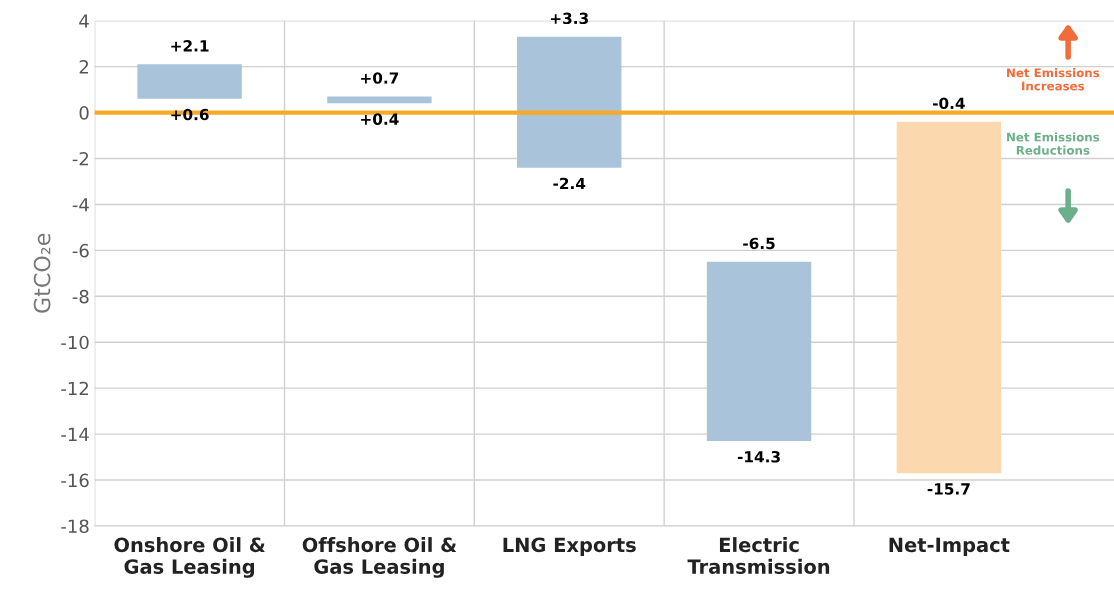 The width and height of the screenshot is (1114, 591). Describe the element at coordinates (569, 546) in the screenshot. I see `x-tick-label: LNG Exports` at that location.